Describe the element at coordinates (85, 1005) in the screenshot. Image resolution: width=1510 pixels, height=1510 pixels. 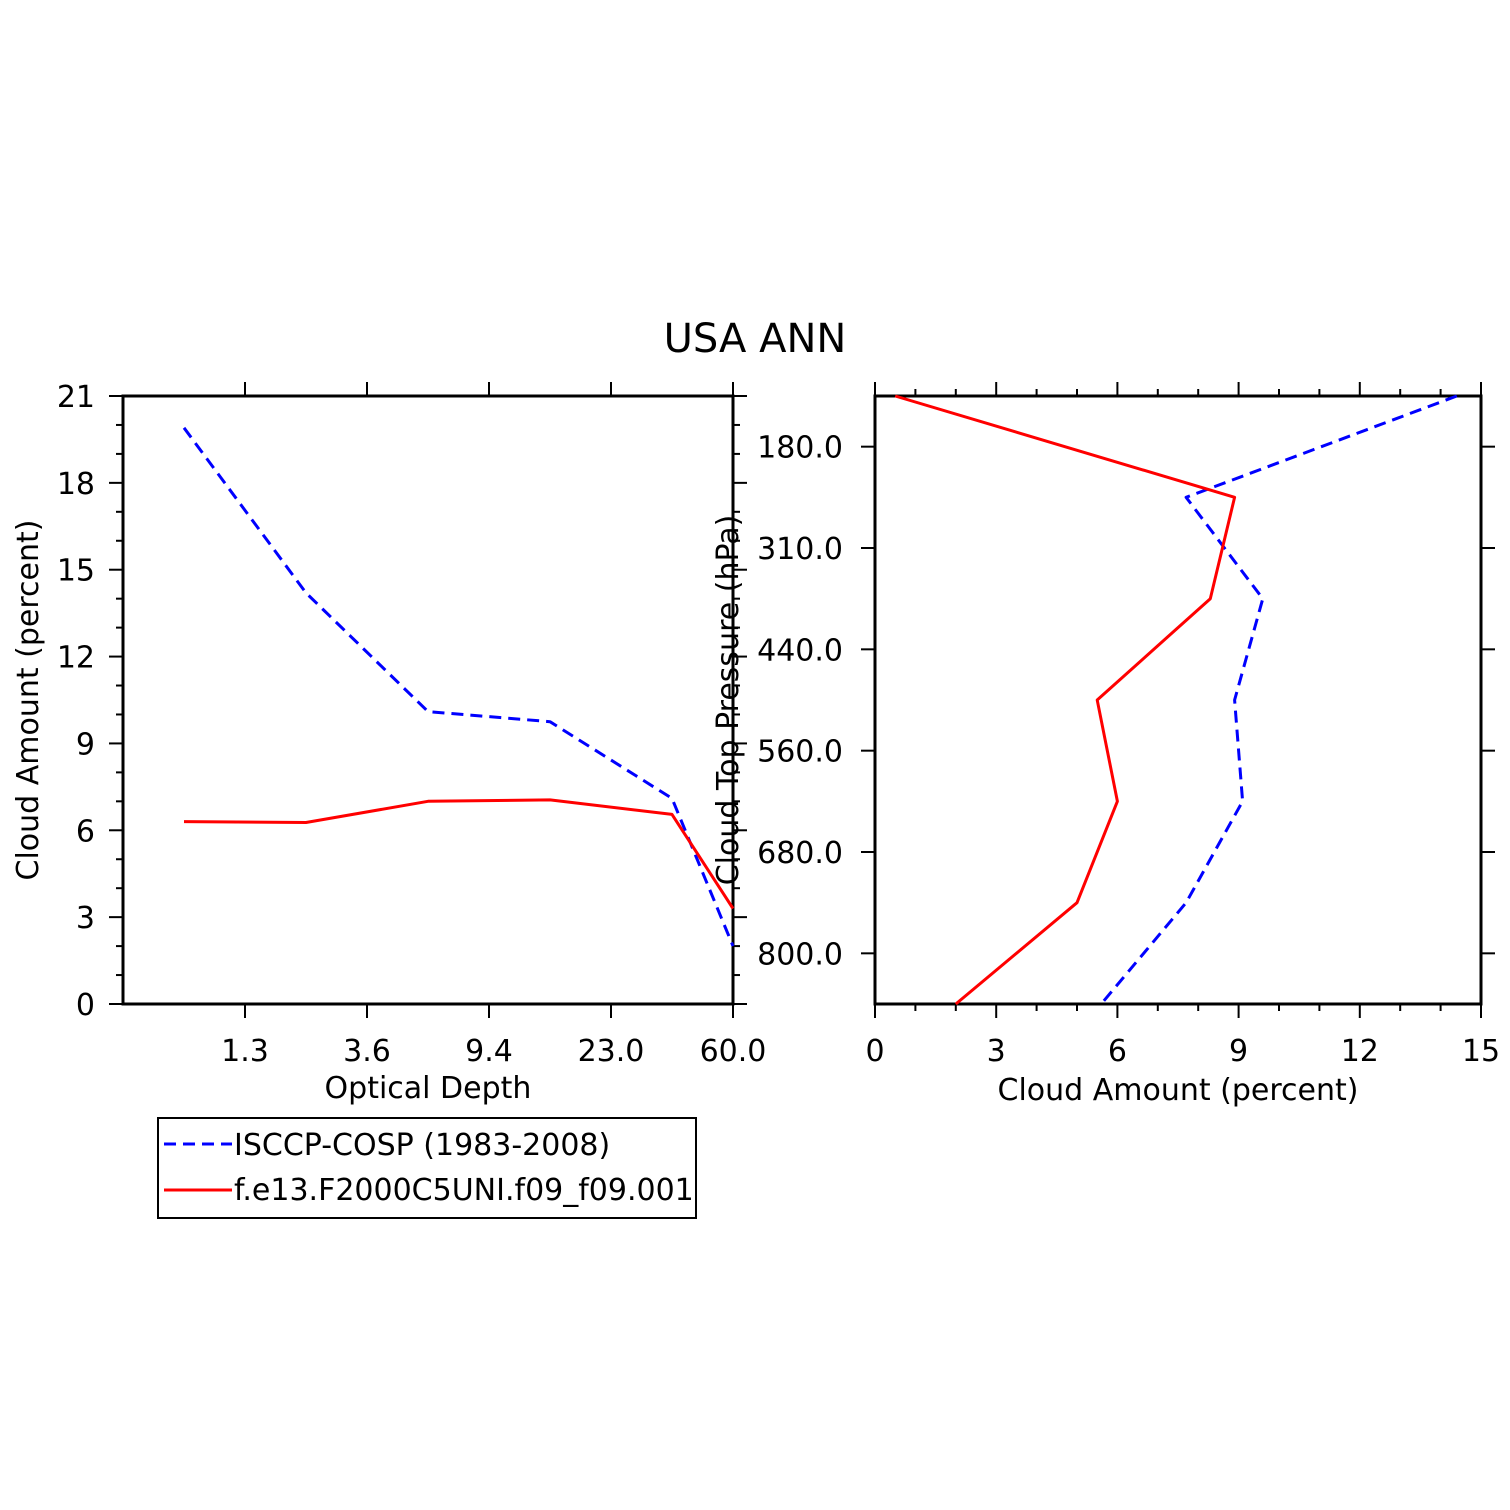
I see `left-y-tick-label: 0` at that location.